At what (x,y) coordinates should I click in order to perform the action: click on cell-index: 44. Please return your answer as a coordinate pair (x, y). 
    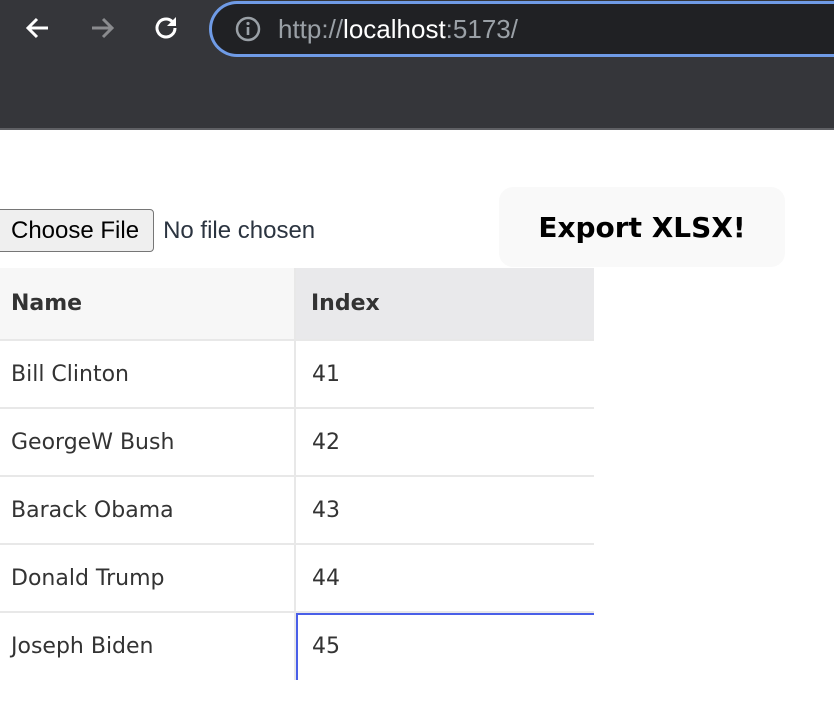
    Looking at the image, I should click on (444, 578).